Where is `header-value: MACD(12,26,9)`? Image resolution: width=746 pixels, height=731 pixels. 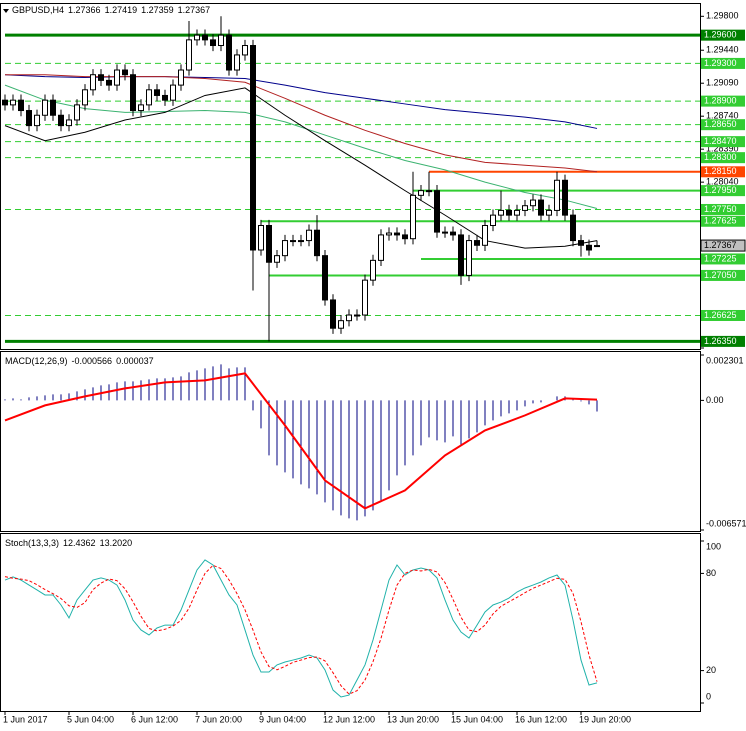 header-value: MACD(12,26,9) is located at coordinates (36, 361).